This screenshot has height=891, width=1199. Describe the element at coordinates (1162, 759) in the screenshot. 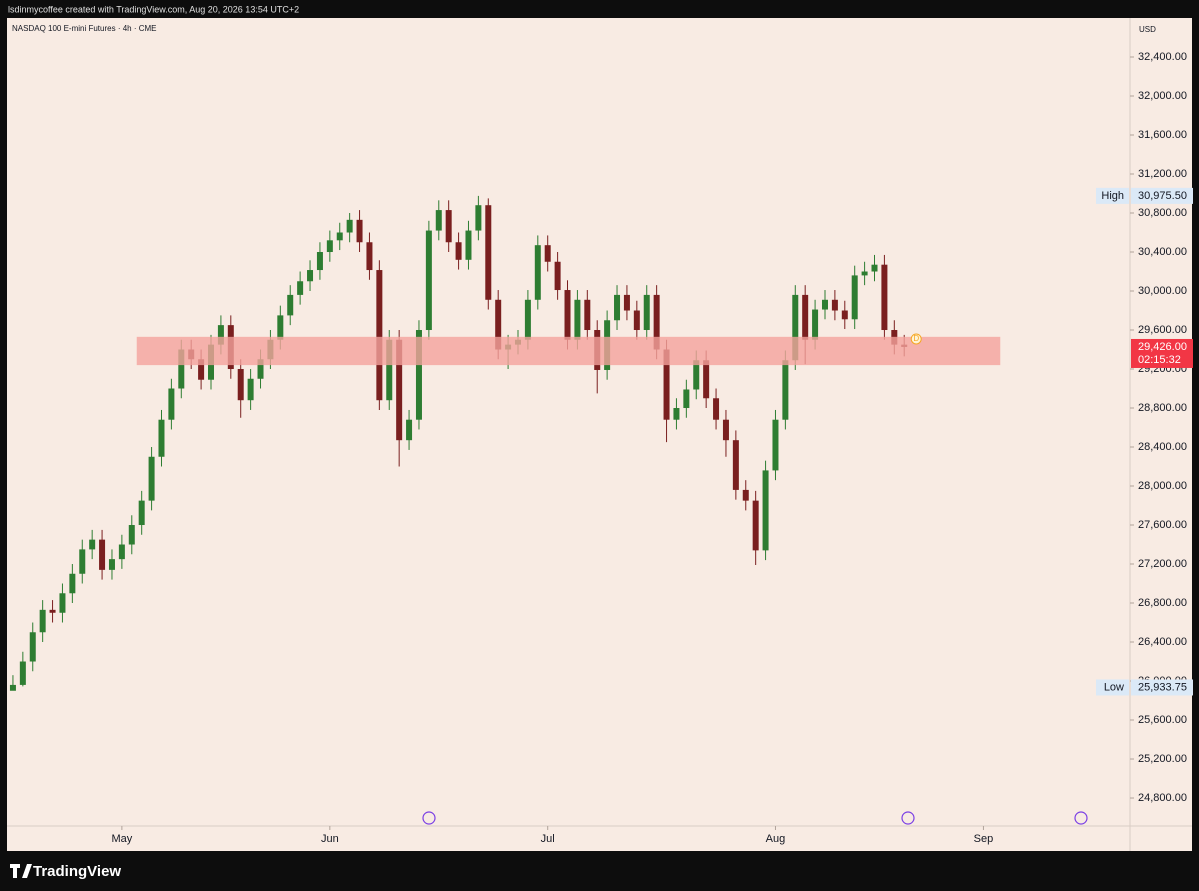

I see `y-tick-label: 25,200.00` at that location.